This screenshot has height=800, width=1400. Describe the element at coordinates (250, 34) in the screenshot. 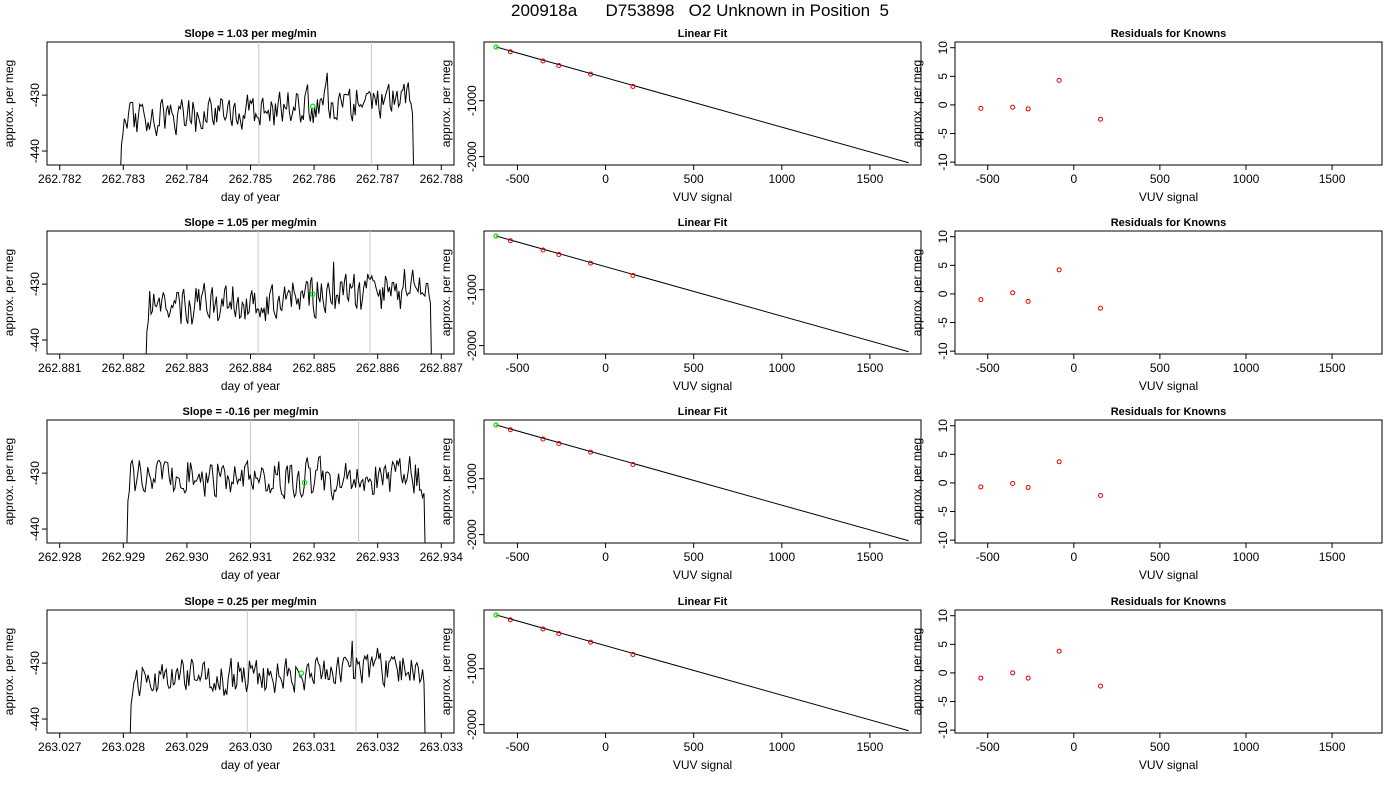

I see `plot-title: Slope = 1.03 per meg/min` at that location.